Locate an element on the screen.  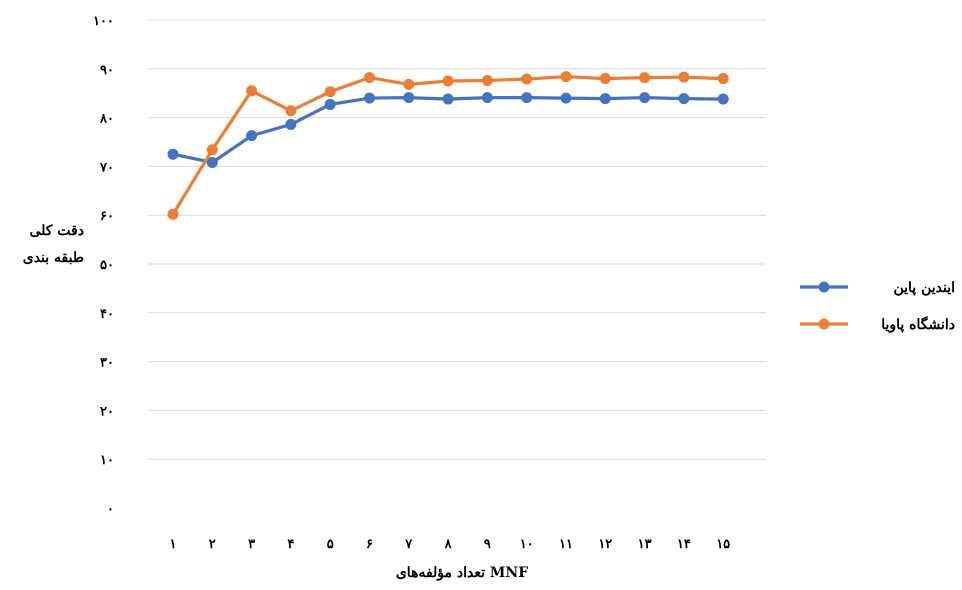
y-axis-title-line2: طبقه بندی is located at coordinates (53, 258).